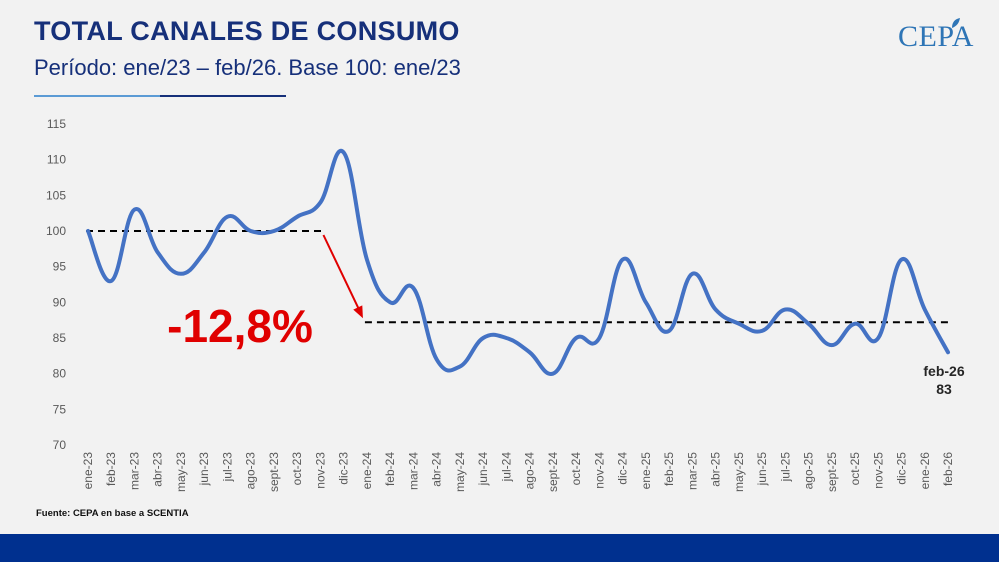 The height and width of the screenshot is (562, 999). What do you see at coordinates (111, 469) in the screenshot?
I see `x-tick-label: feb-23` at bounding box center [111, 469].